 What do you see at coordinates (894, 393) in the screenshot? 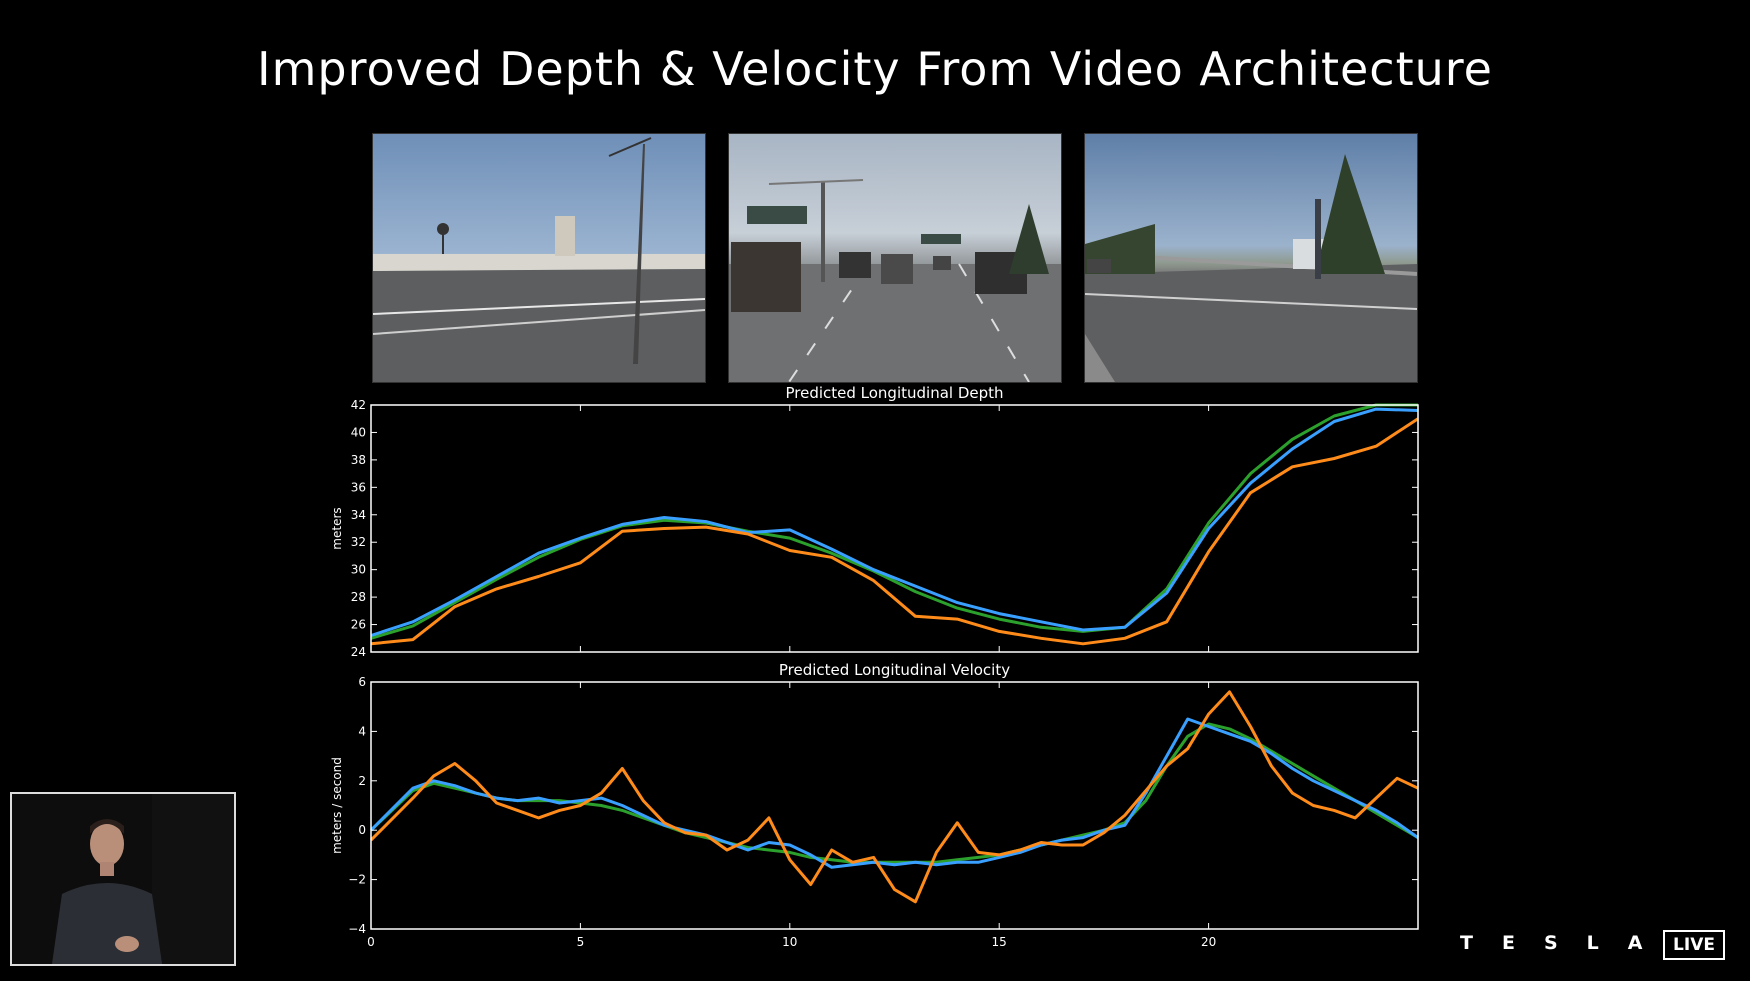
I see `depth-chart-title: Predicted Longitudinal Depth` at bounding box center [894, 393].